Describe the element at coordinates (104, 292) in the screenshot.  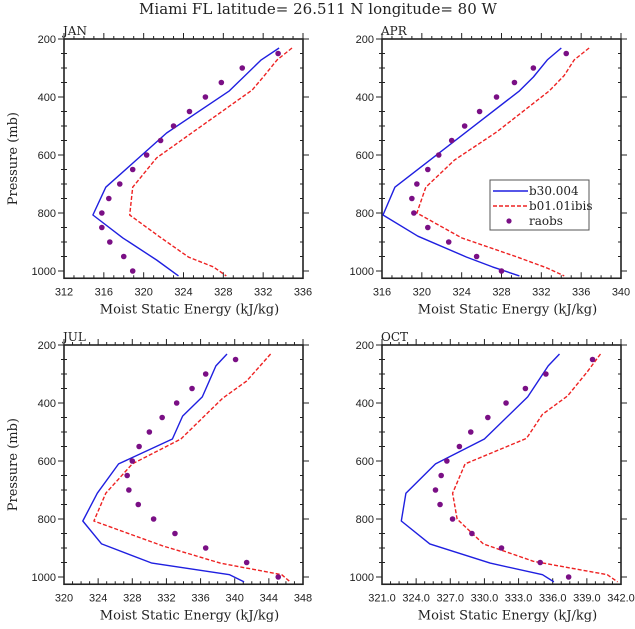
I see `x-tick-label: 316` at that location.